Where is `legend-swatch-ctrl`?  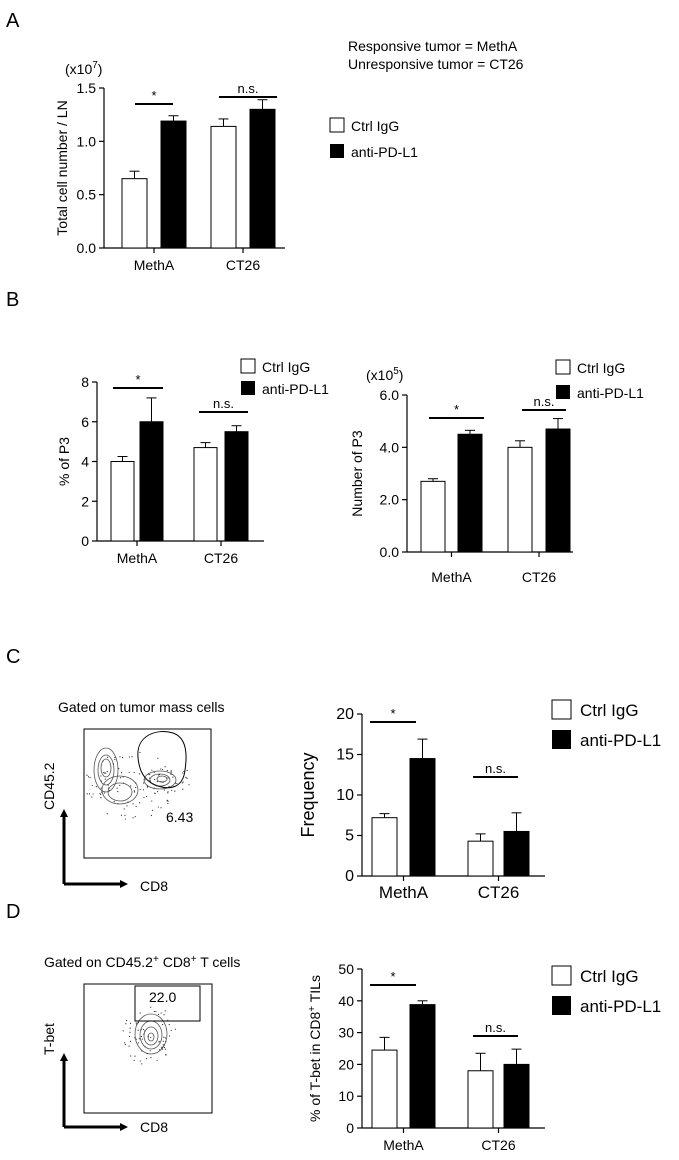 legend-swatch-ctrl is located at coordinates (248, 366).